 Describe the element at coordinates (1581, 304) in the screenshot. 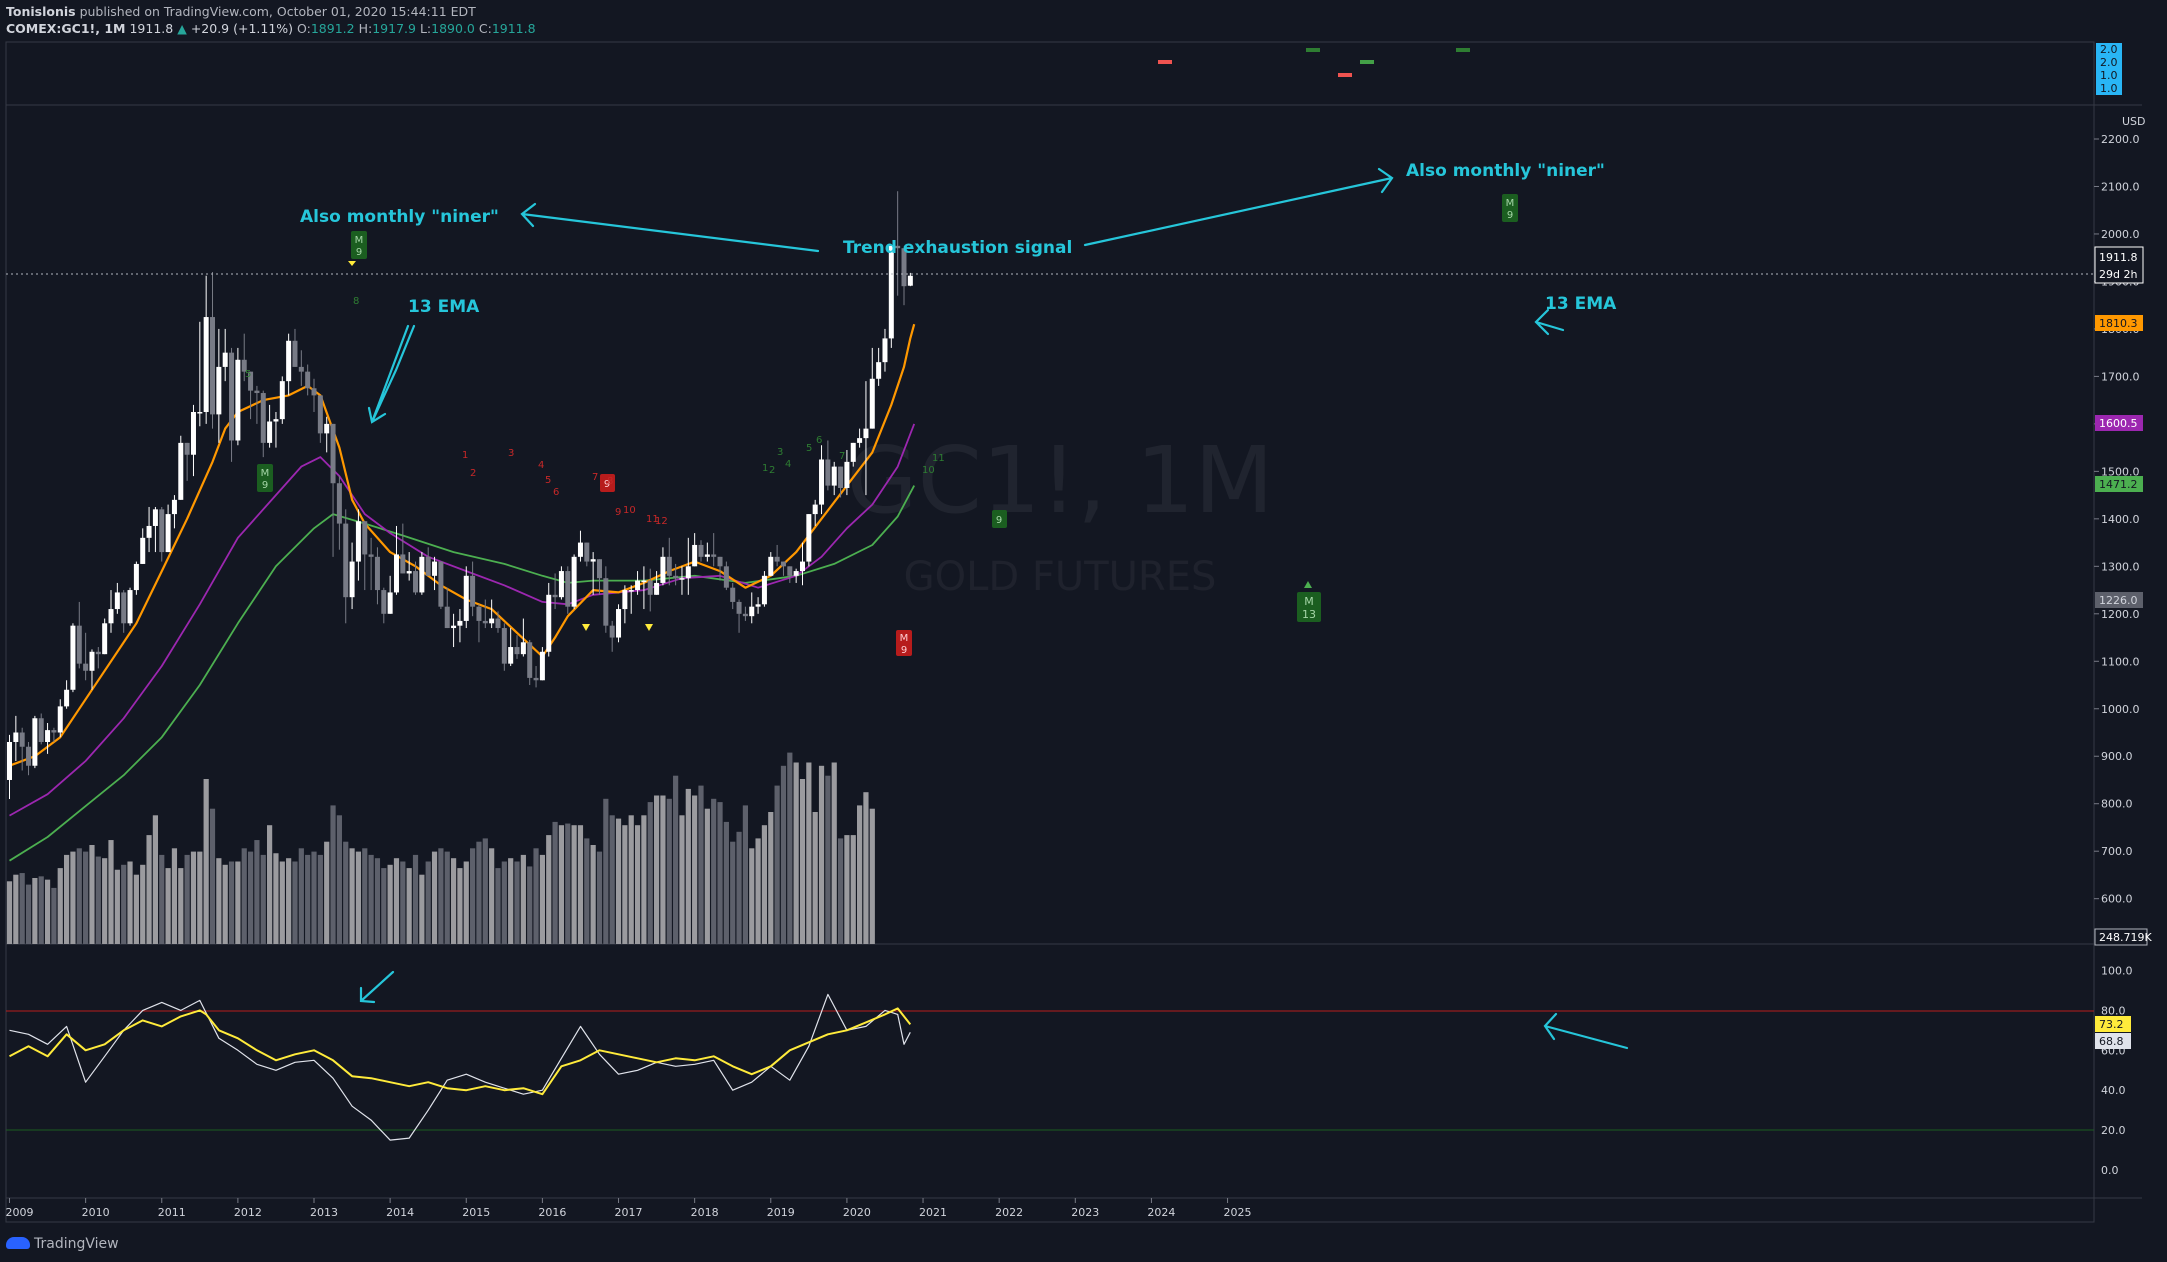

I see `annotation-ema-right: 13 EMA` at that location.